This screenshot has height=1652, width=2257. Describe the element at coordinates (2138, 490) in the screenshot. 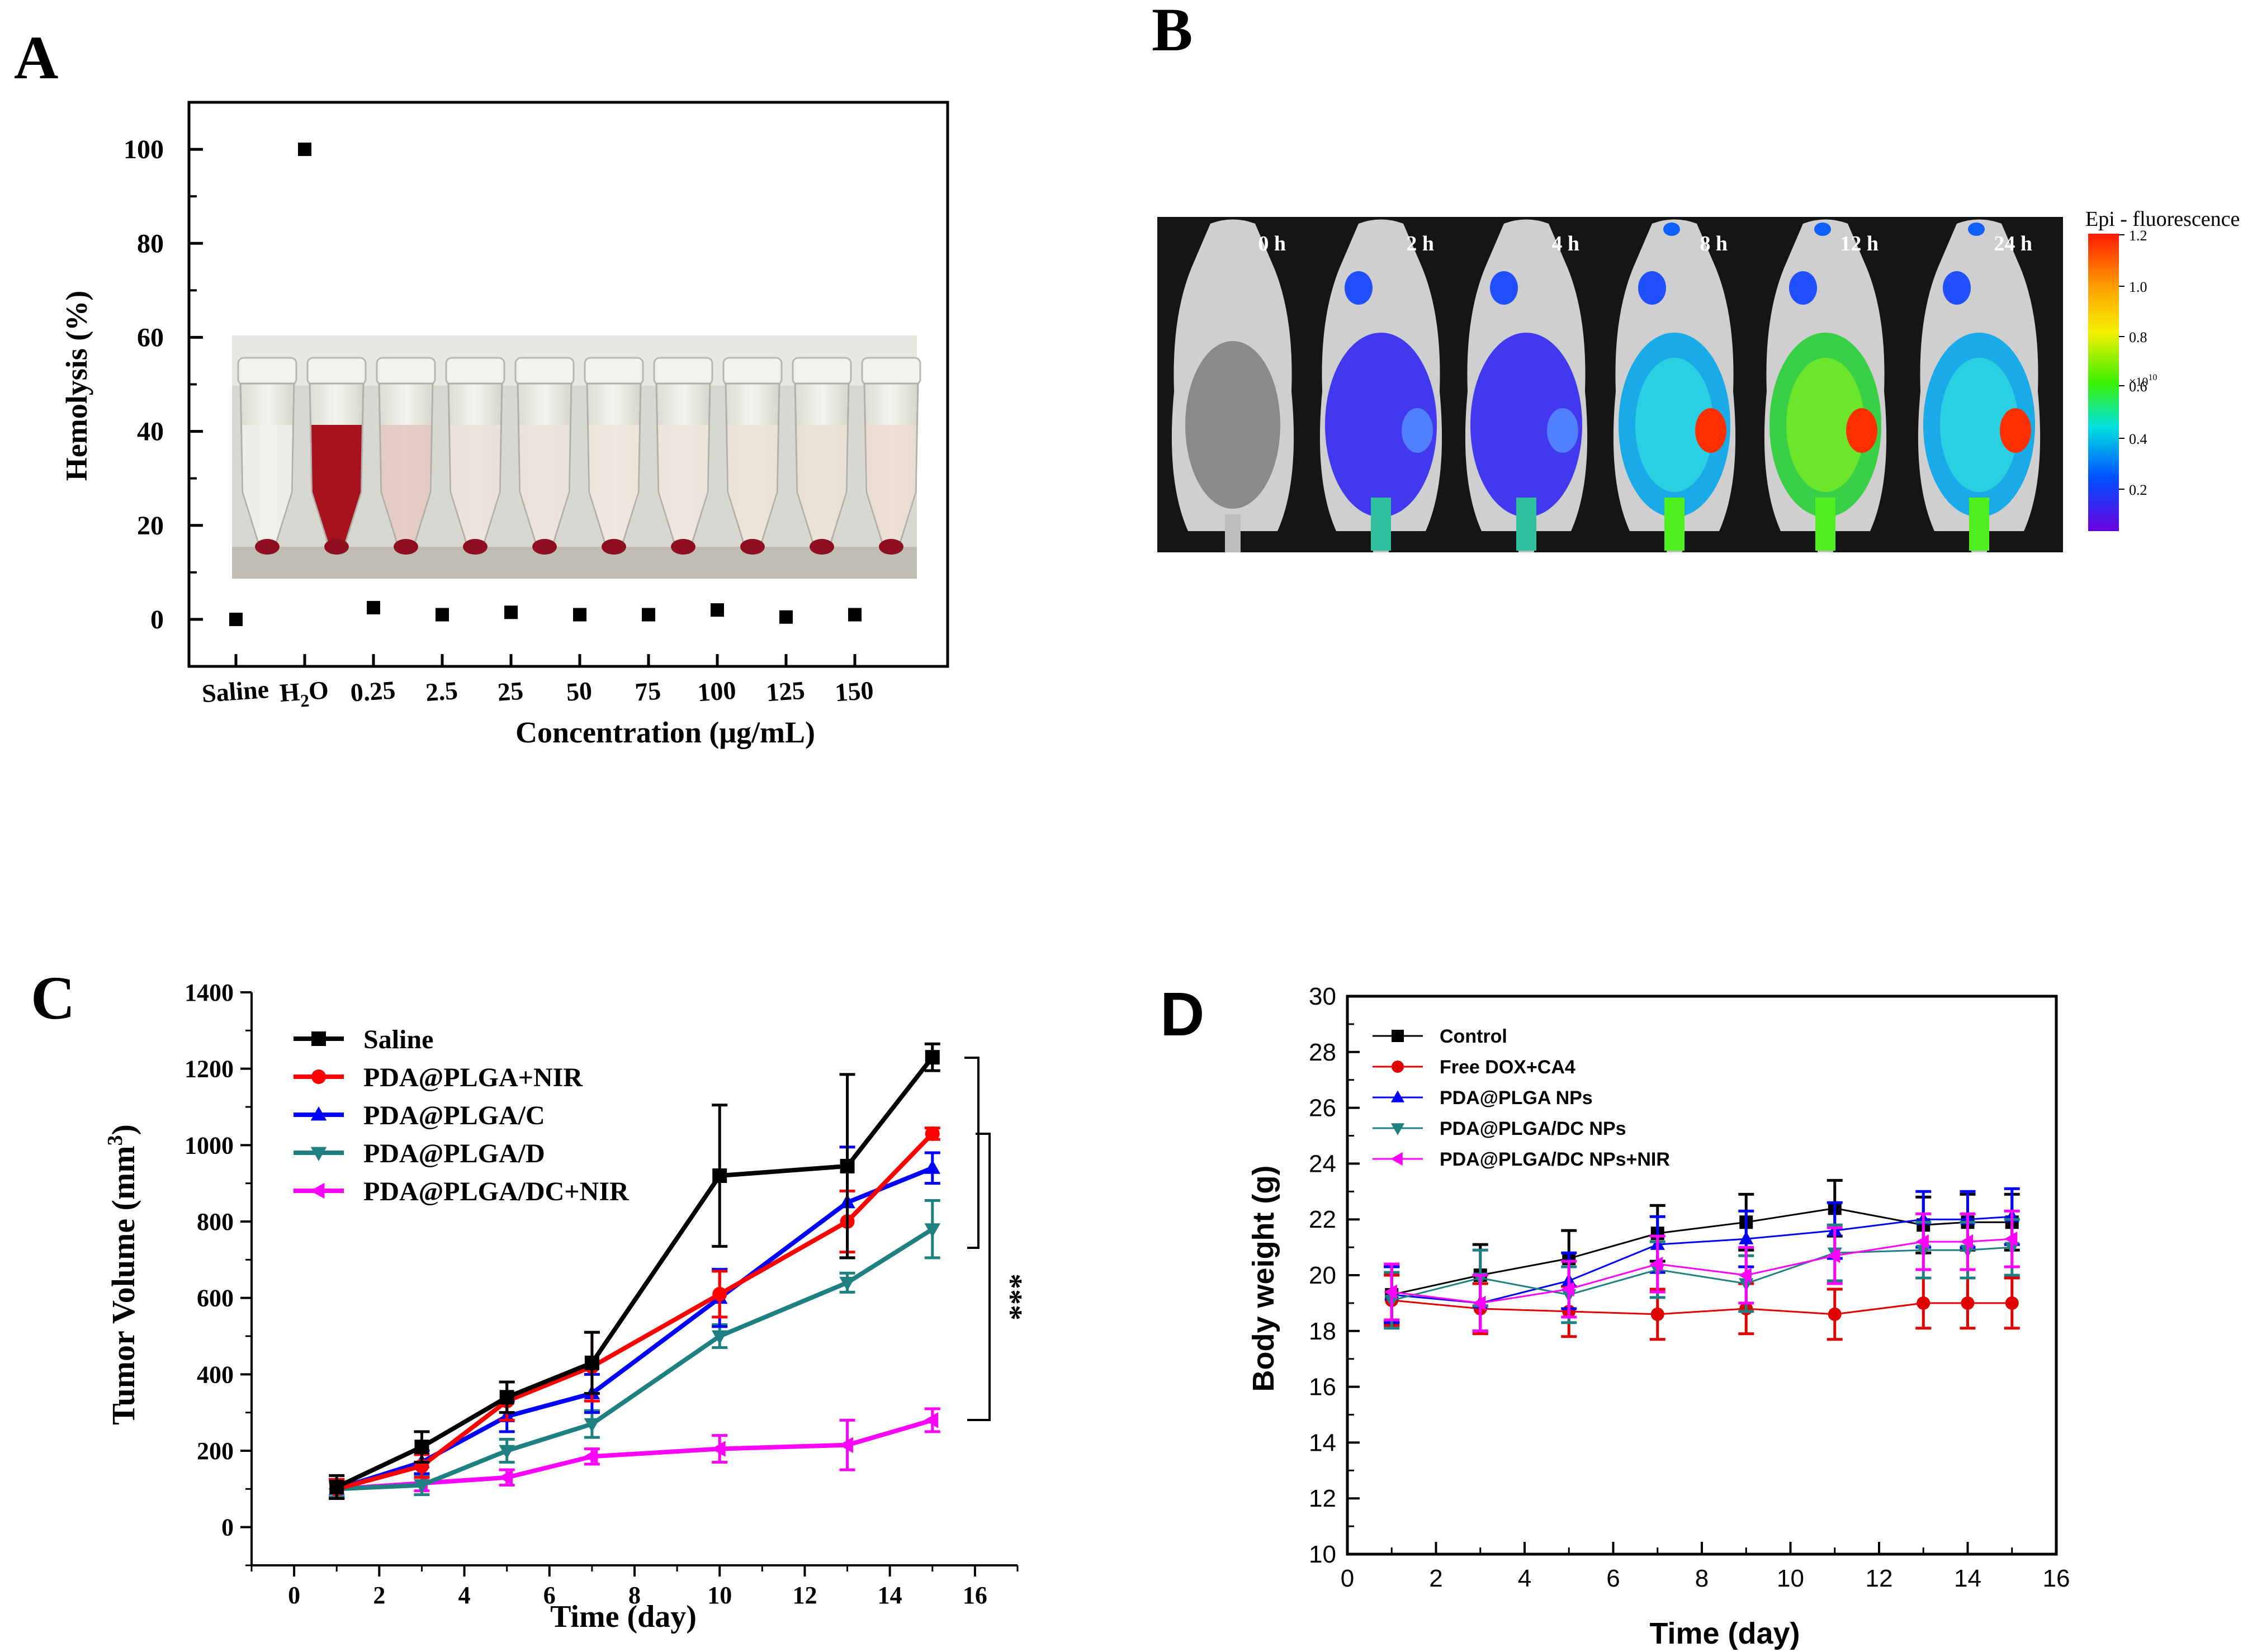

I see `colorbar-tick-label: 0.2` at that location.